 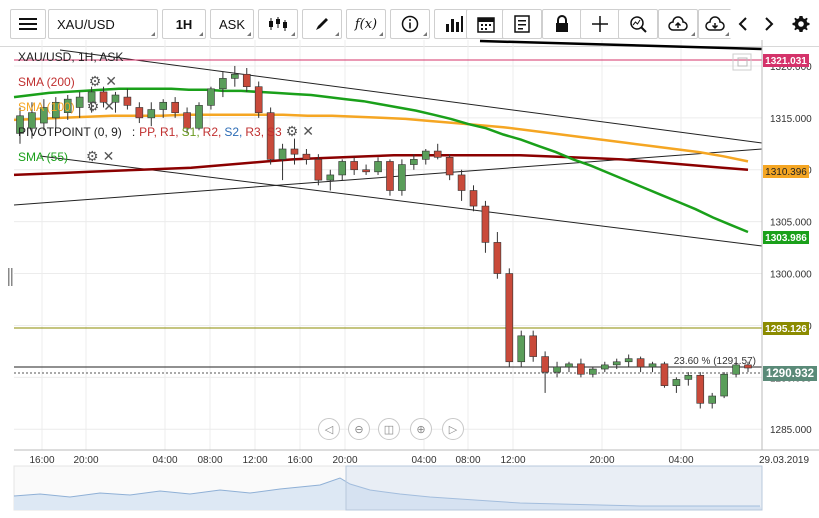 I want to click on drawing-tools-button, so click(x=322, y=24).